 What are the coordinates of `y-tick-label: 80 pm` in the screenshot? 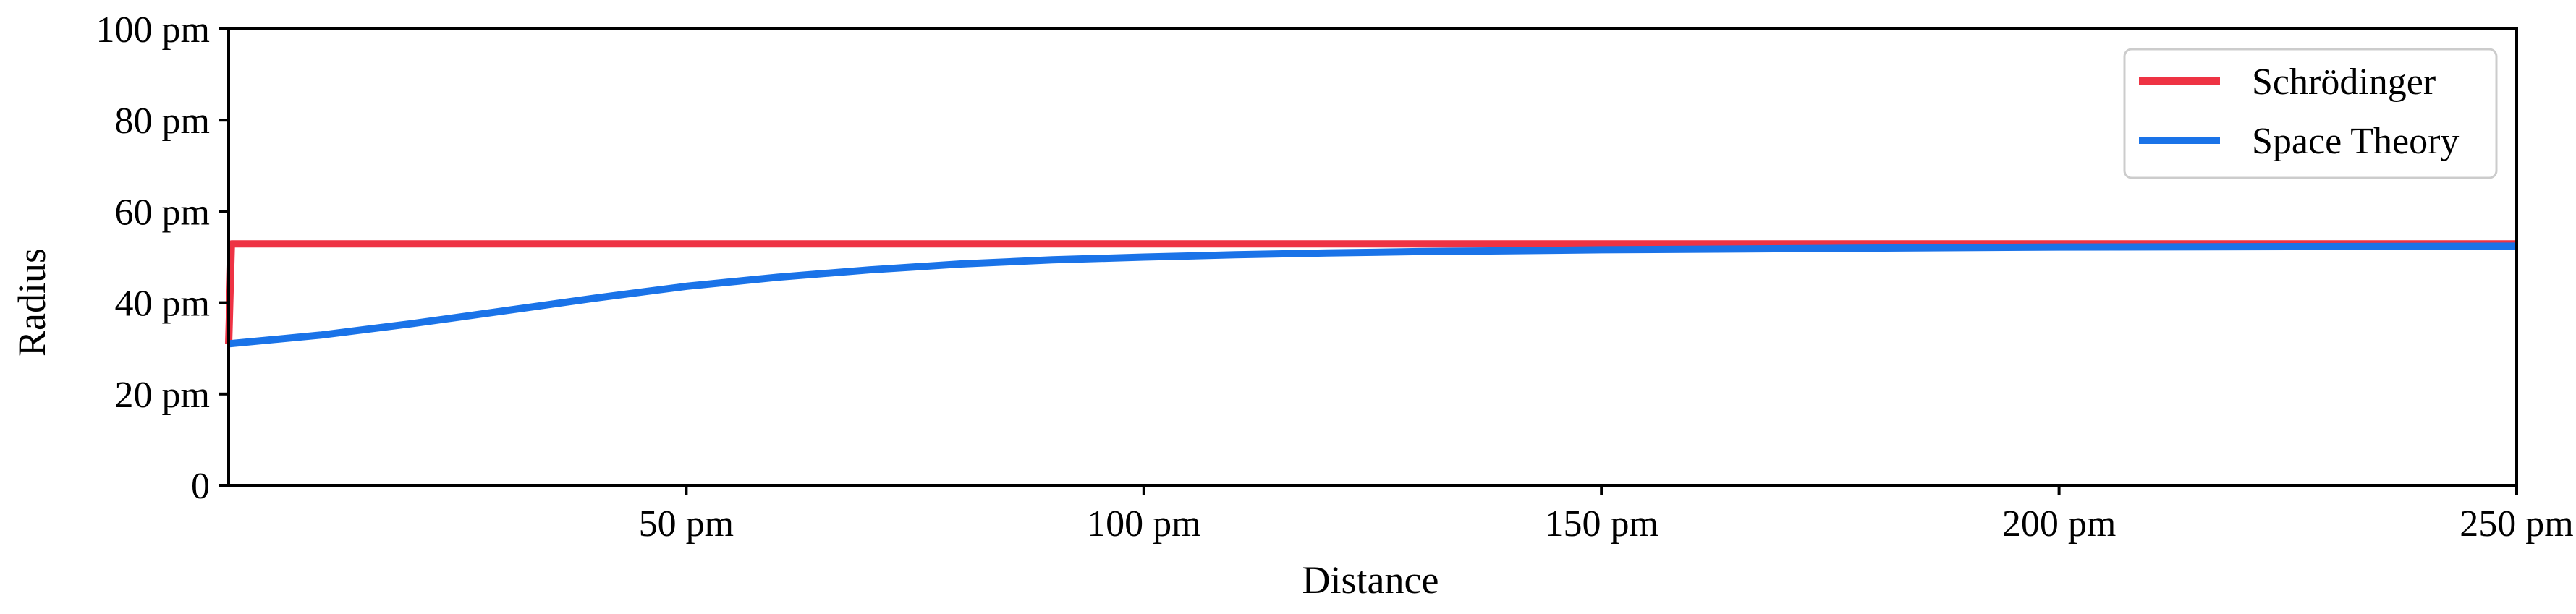 It's located at (162, 121).